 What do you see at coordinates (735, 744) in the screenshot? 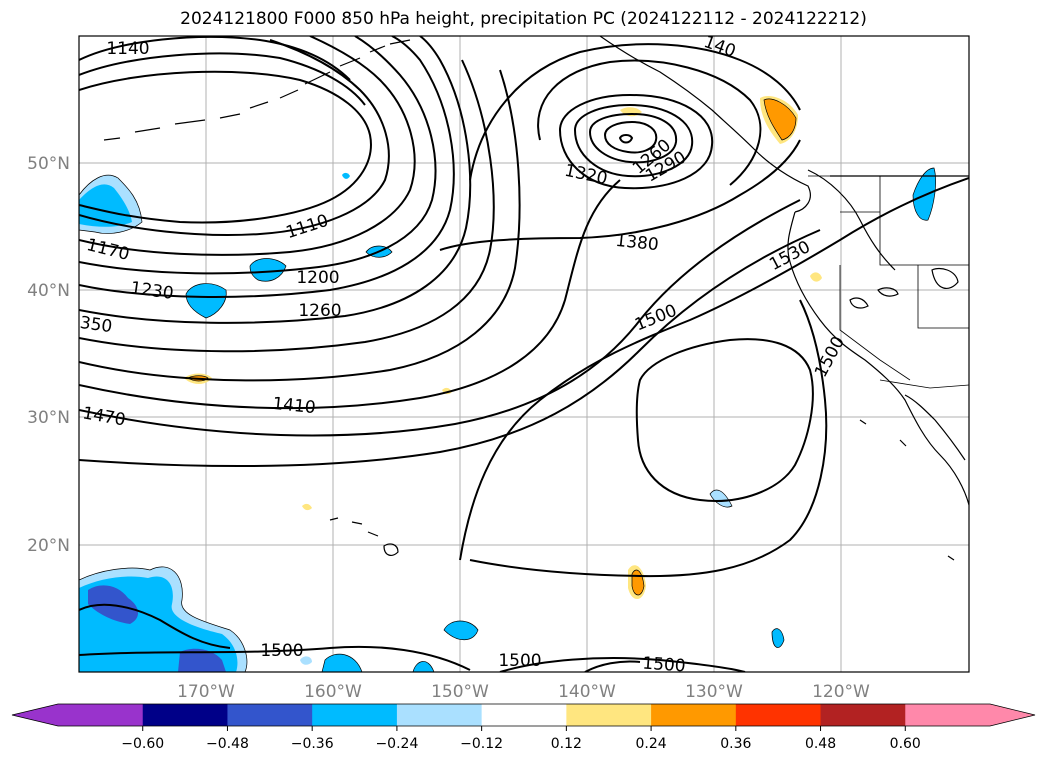
I see `colorbar-tick-label: 0.36` at bounding box center [735, 744].